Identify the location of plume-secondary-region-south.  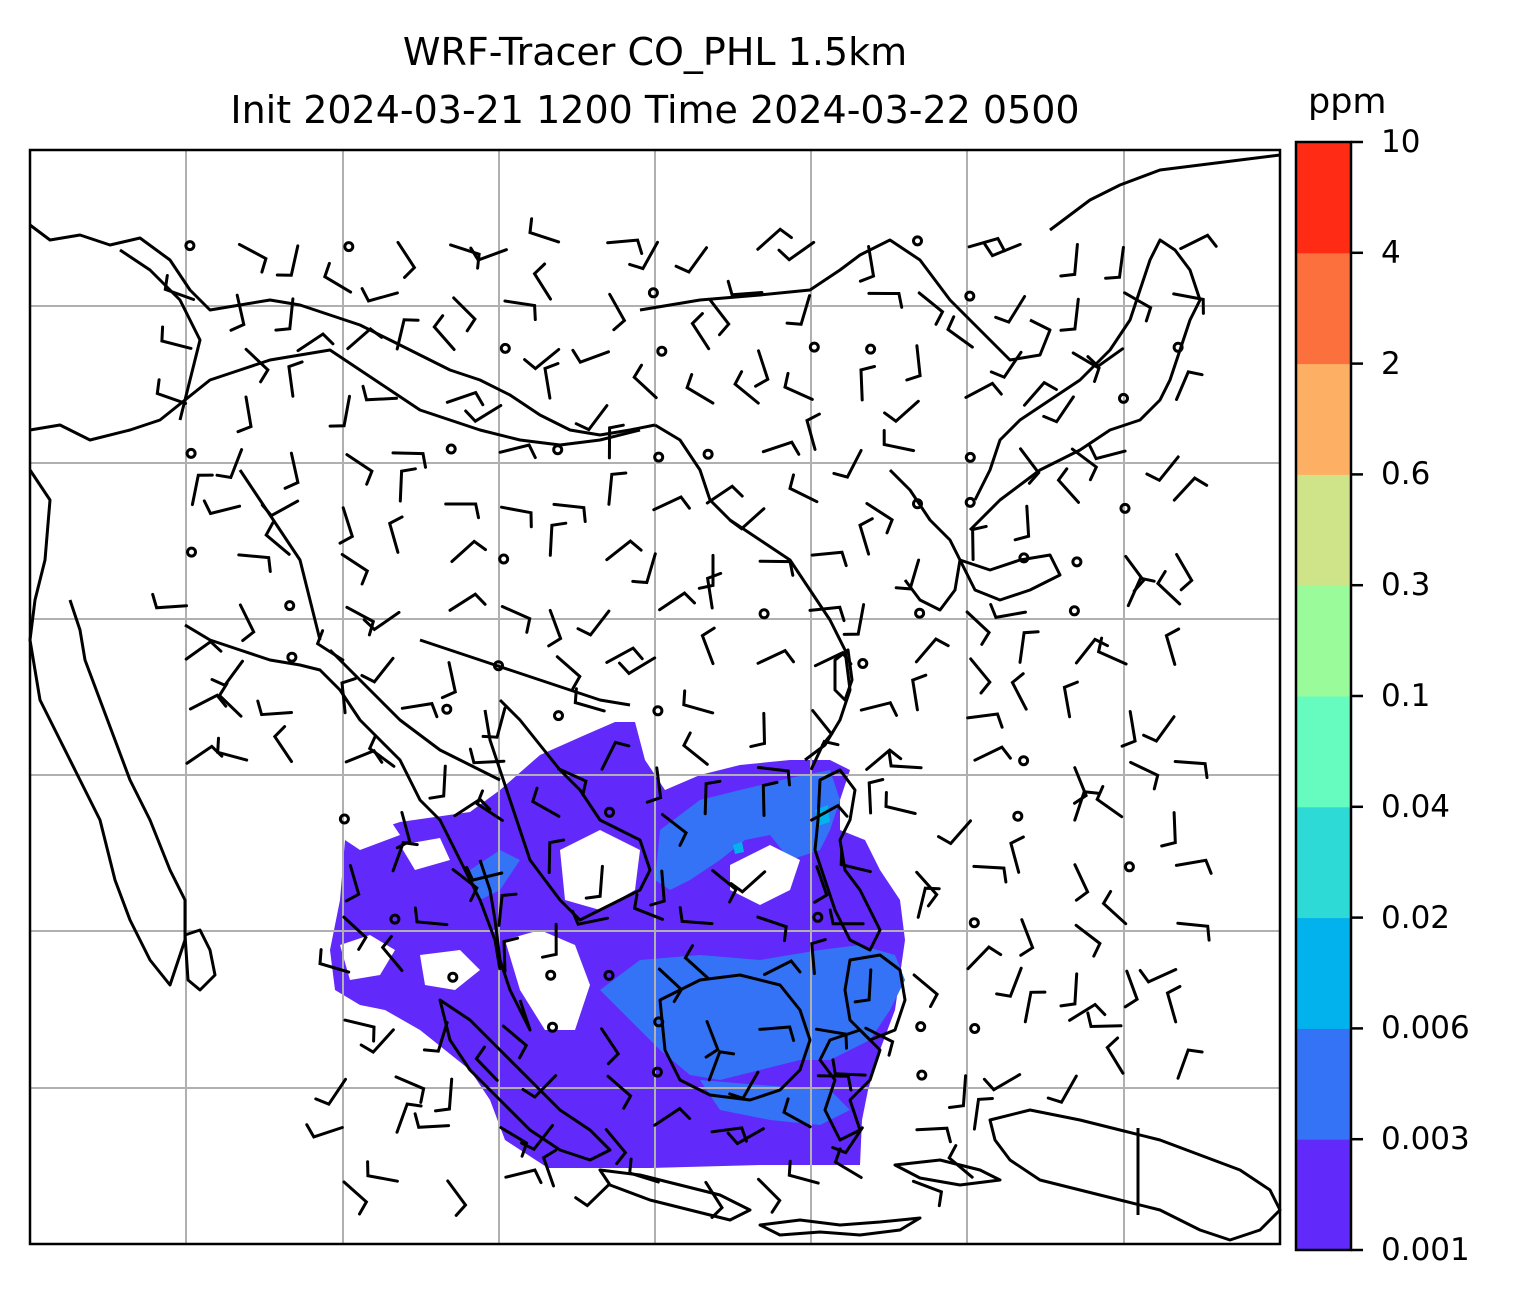
(752, 1012).